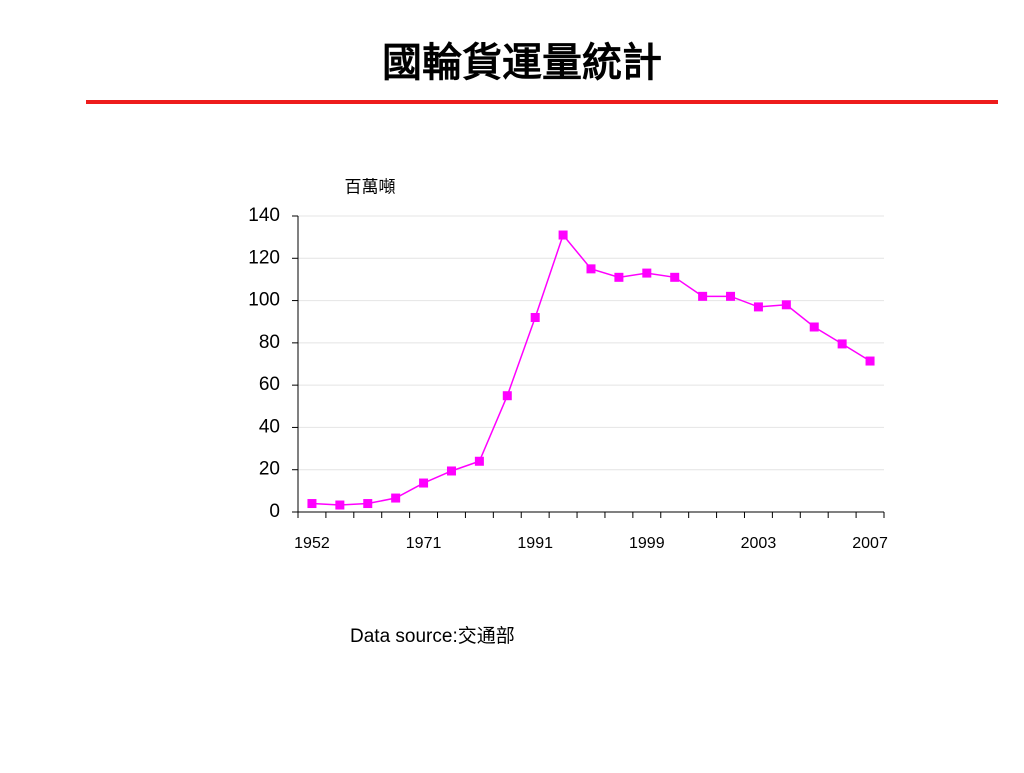 The width and height of the screenshot is (1024, 773). I want to click on x-tick-label: 1952, so click(312, 543).